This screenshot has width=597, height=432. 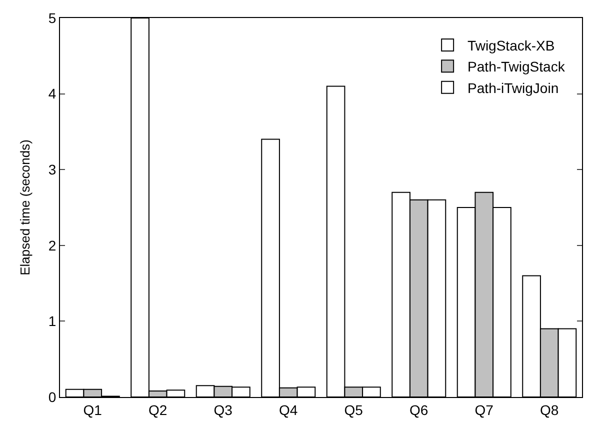 What do you see at coordinates (52, 396) in the screenshot?
I see `y-tick-label: 0` at bounding box center [52, 396].